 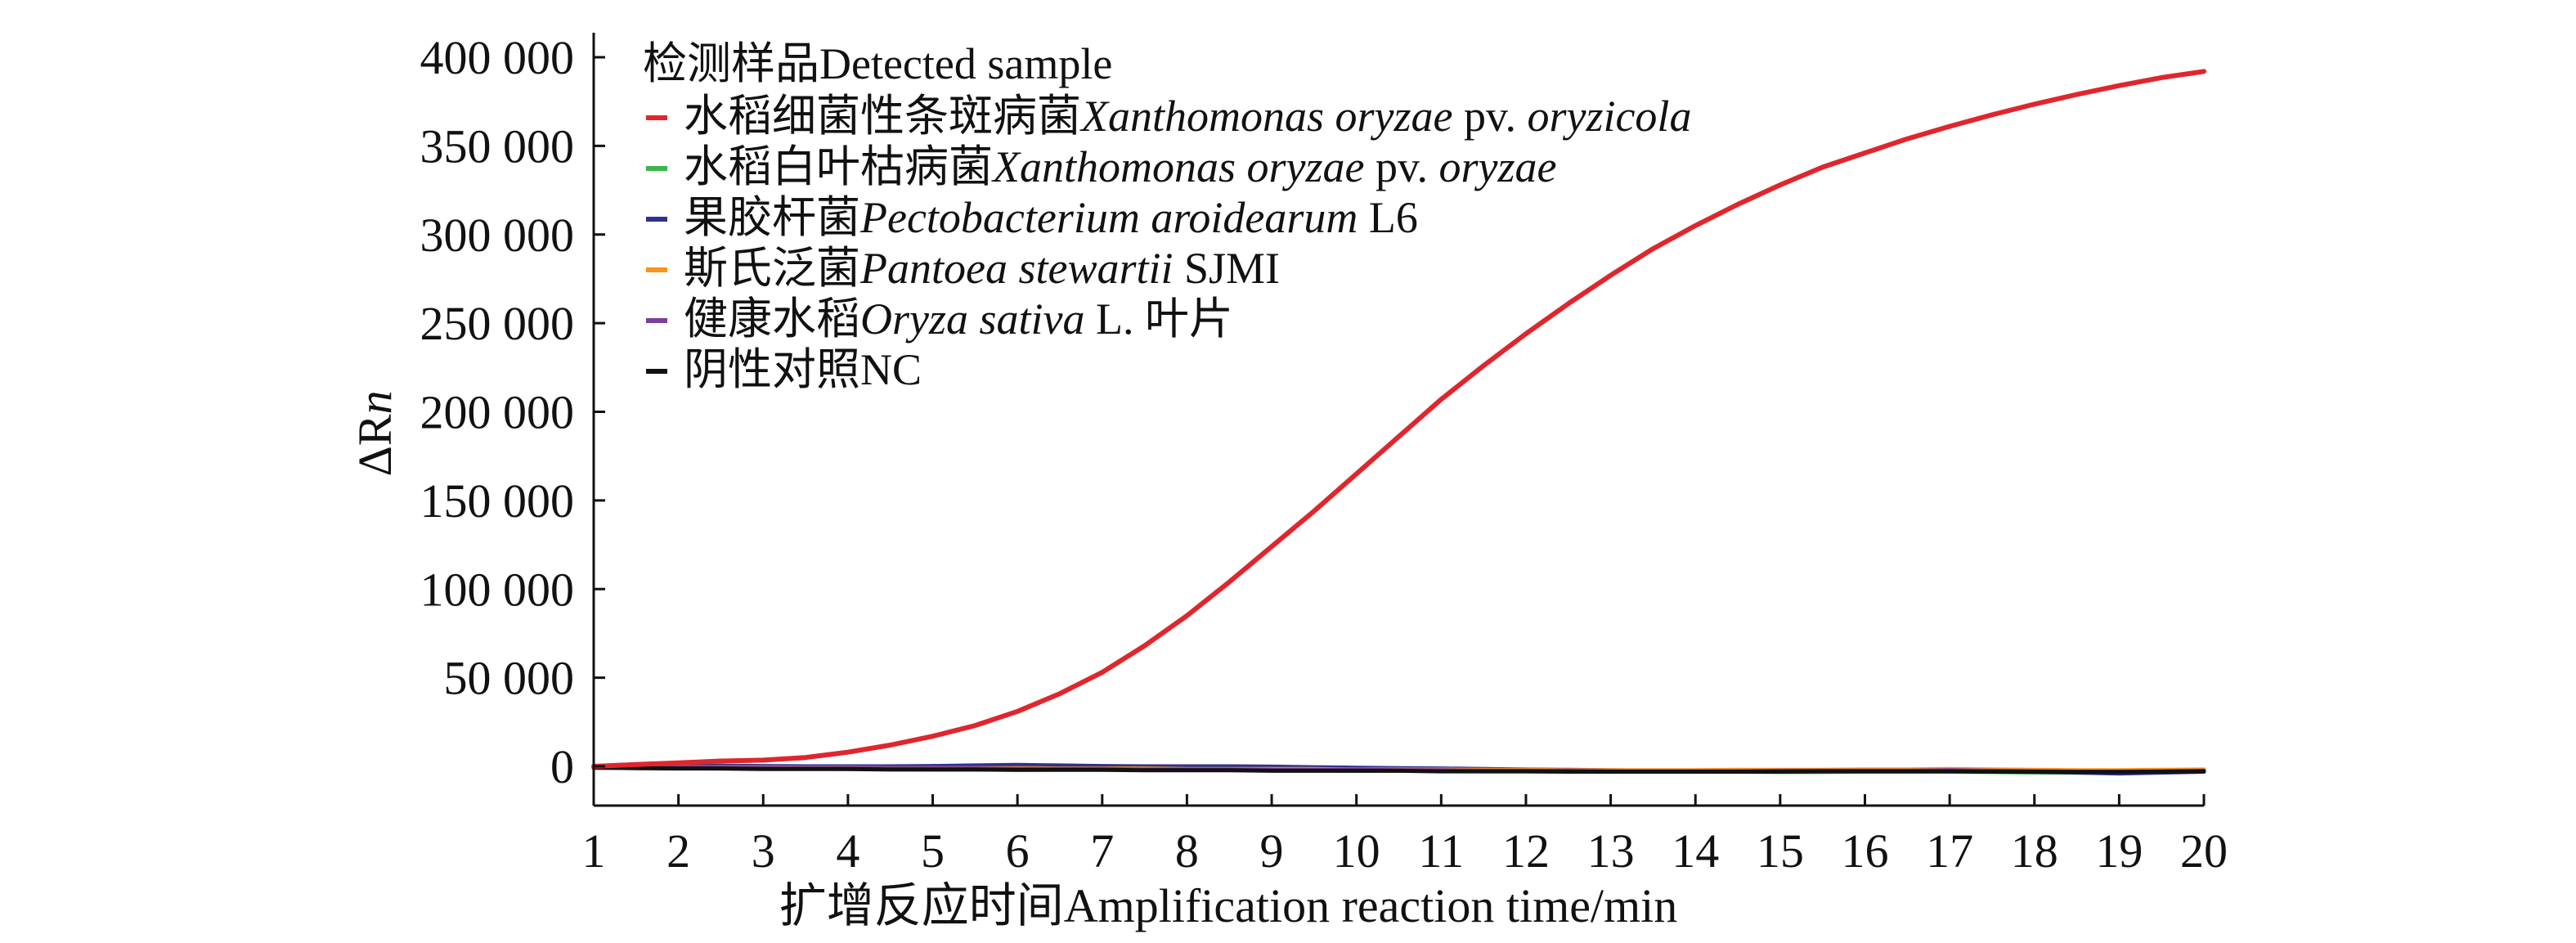 I want to click on legend-entry-label-part: Oryza sativa, so click(x=972, y=319).